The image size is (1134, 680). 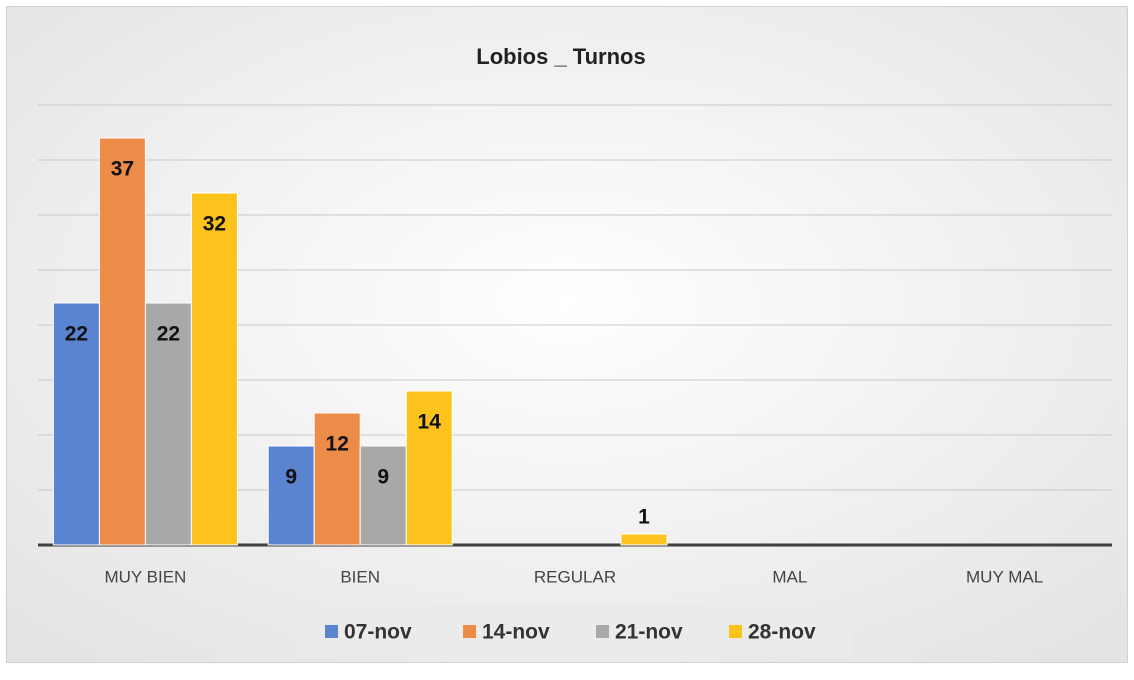 What do you see at coordinates (649, 632) in the screenshot?
I see `legend-label: 21-nov` at bounding box center [649, 632].